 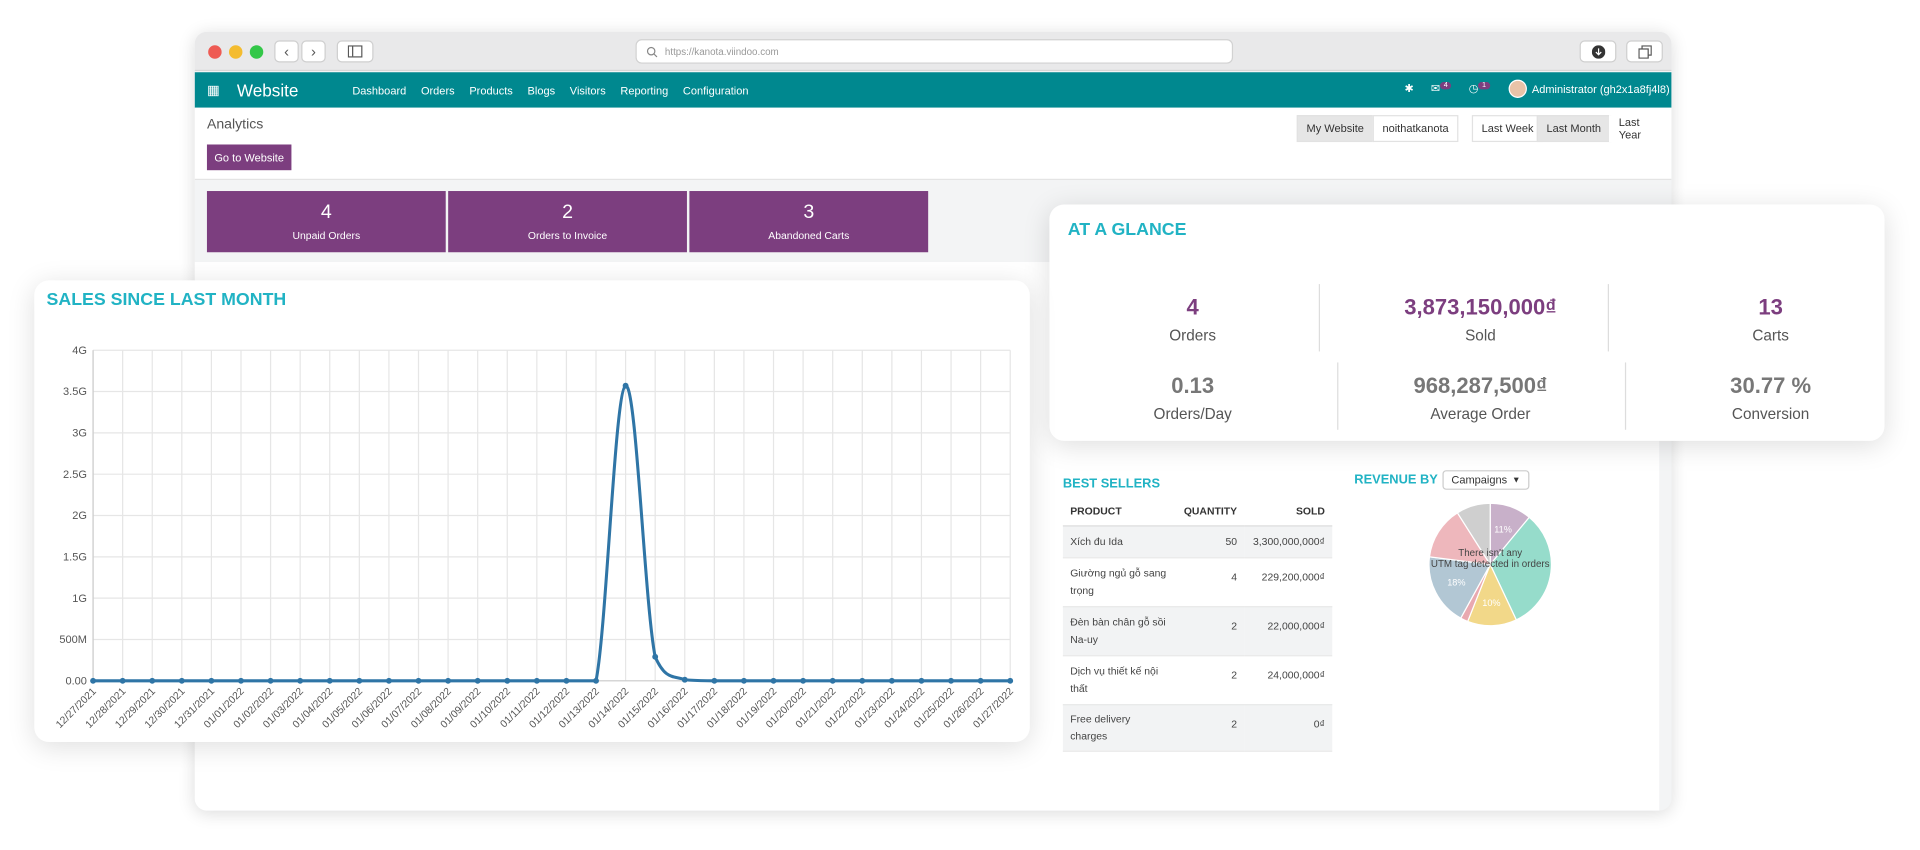 What do you see at coordinates (567, 222) in the screenshot?
I see `kpi-orders-to-invoice: 2 Orders to Invoice` at bounding box center [567, 222].